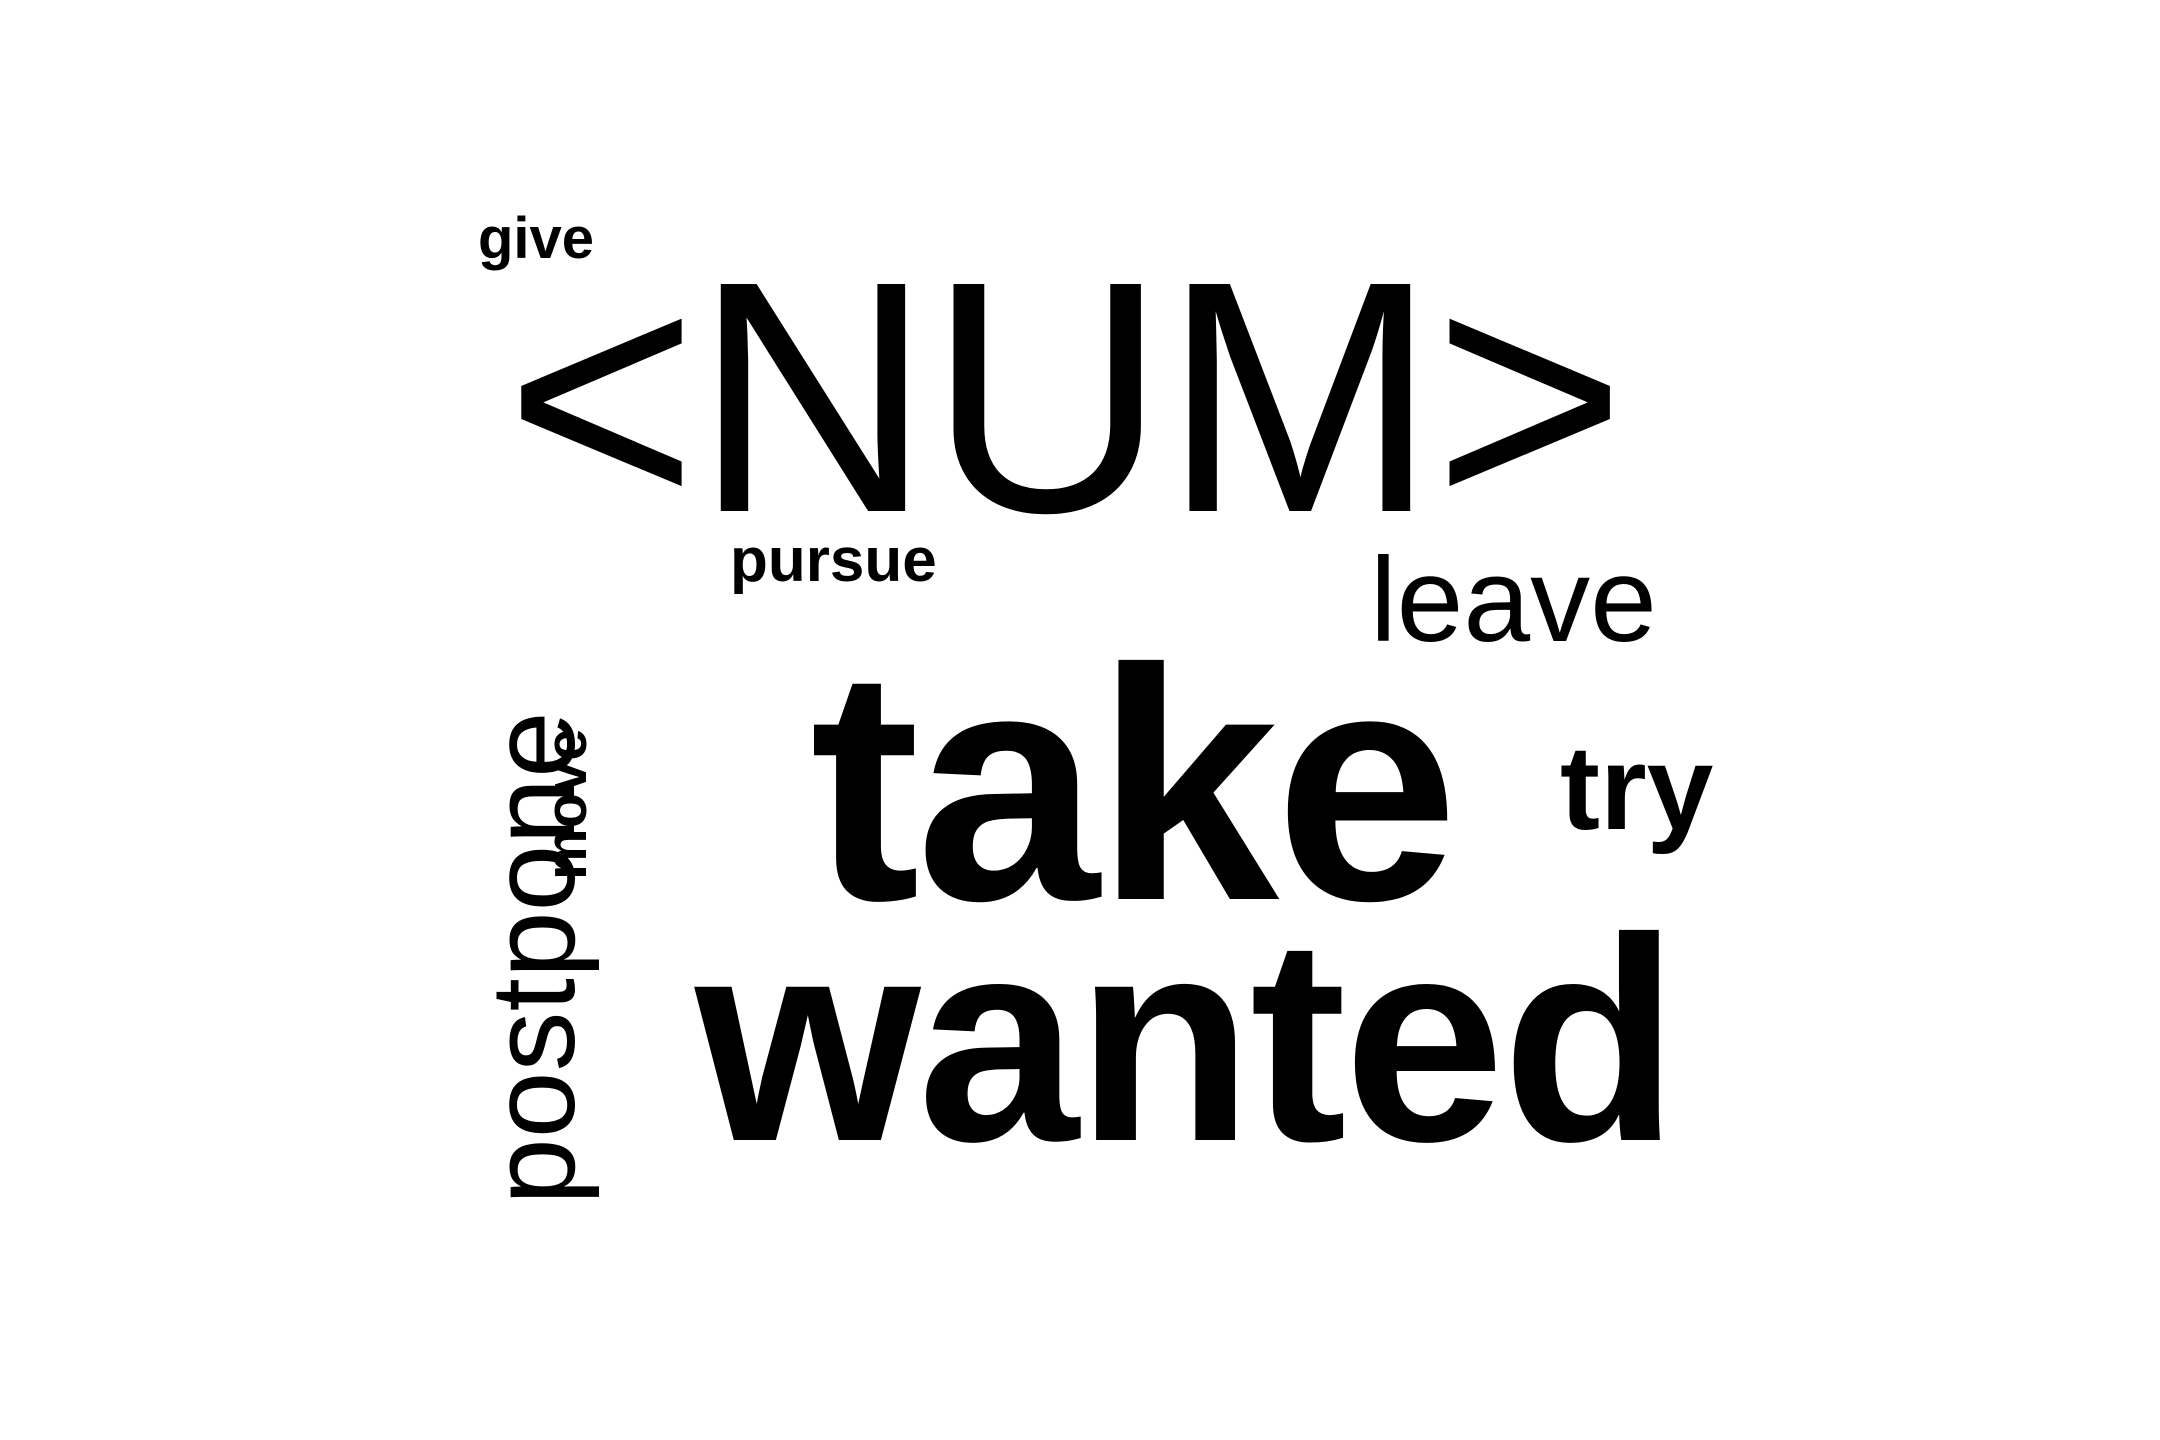 The image size is (2160, 1440). Describe the element at coordinates (1513, 600) in the screenshot. I see `word-leave: leave` at that location.